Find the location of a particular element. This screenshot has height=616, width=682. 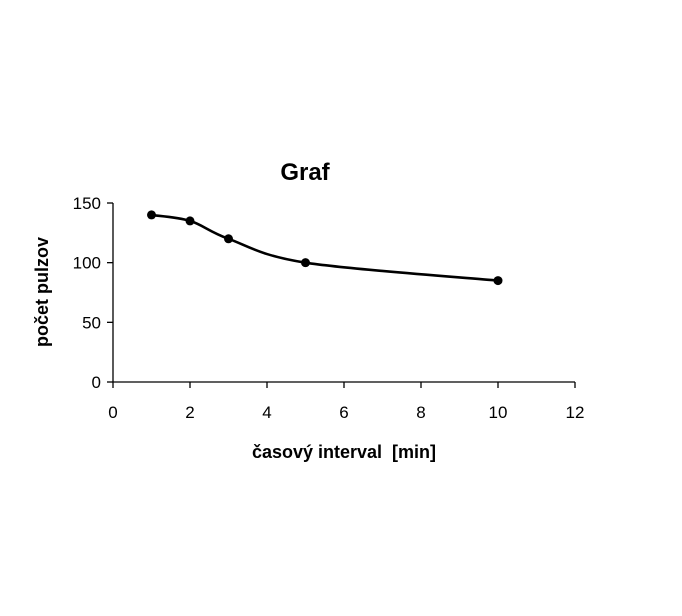

x-tick-label: 8 is located at coordinates (420, 412).